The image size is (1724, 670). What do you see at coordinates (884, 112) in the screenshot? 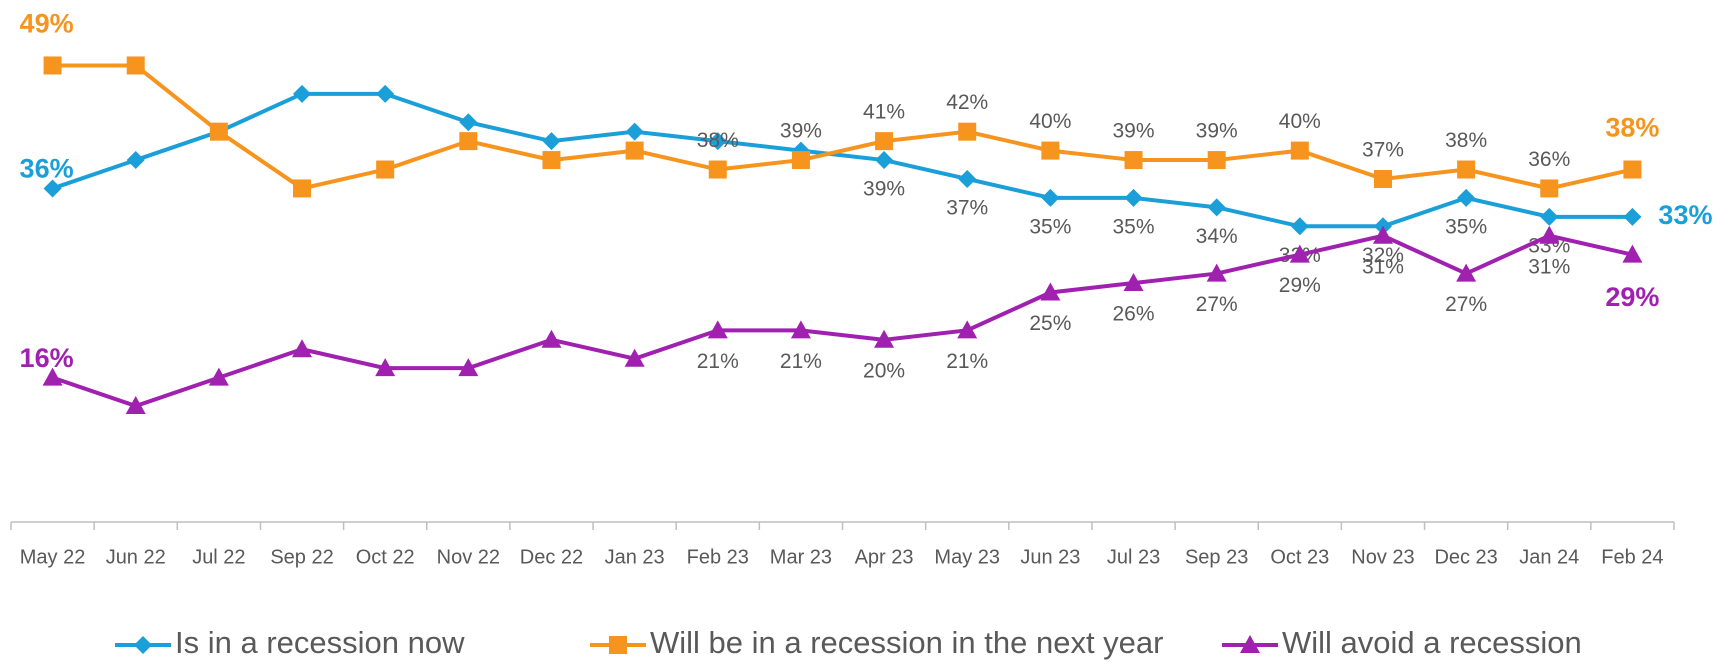
I see `data-label: 41%` at bounding box center [884, 112].